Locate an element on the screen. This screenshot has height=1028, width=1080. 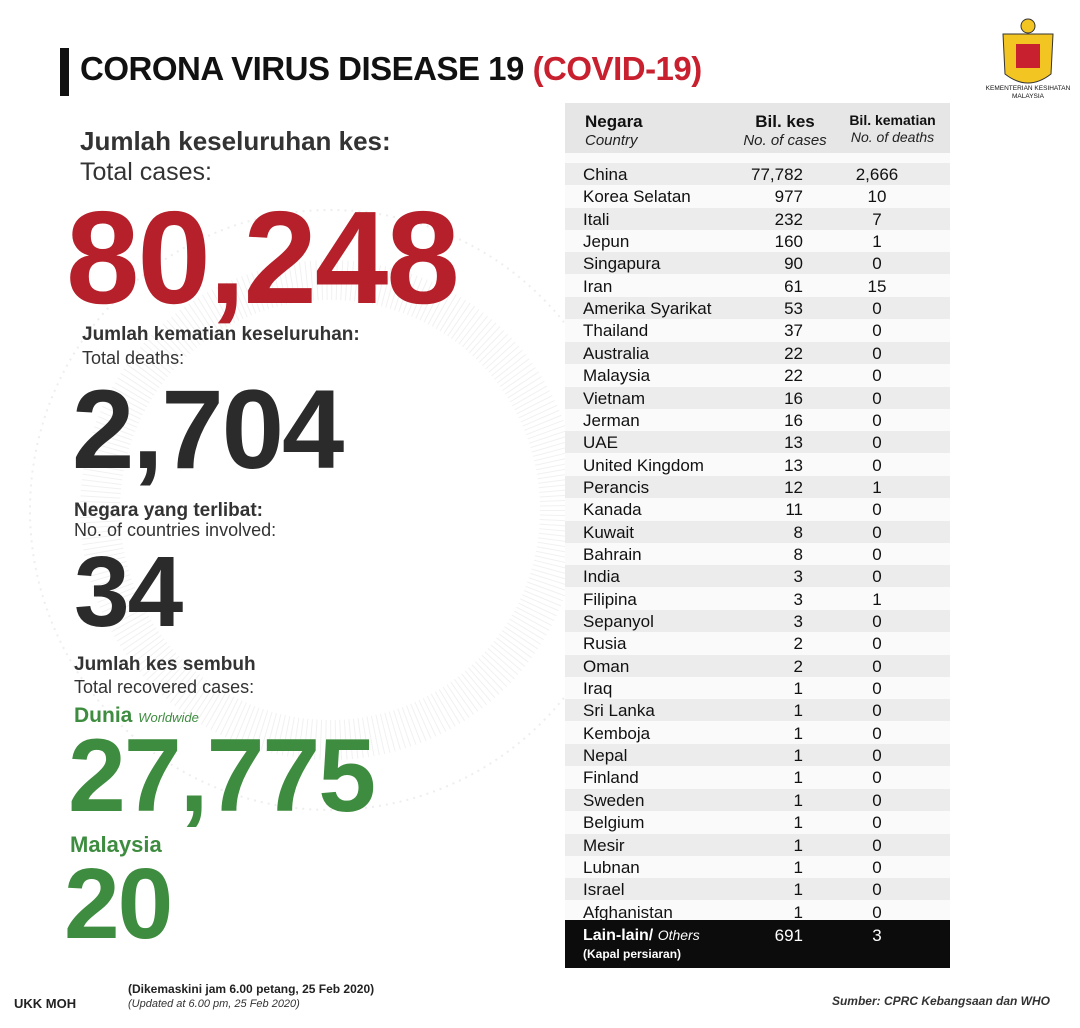
table-row: Thailand 37 0 is located at coordinates (757, 330).